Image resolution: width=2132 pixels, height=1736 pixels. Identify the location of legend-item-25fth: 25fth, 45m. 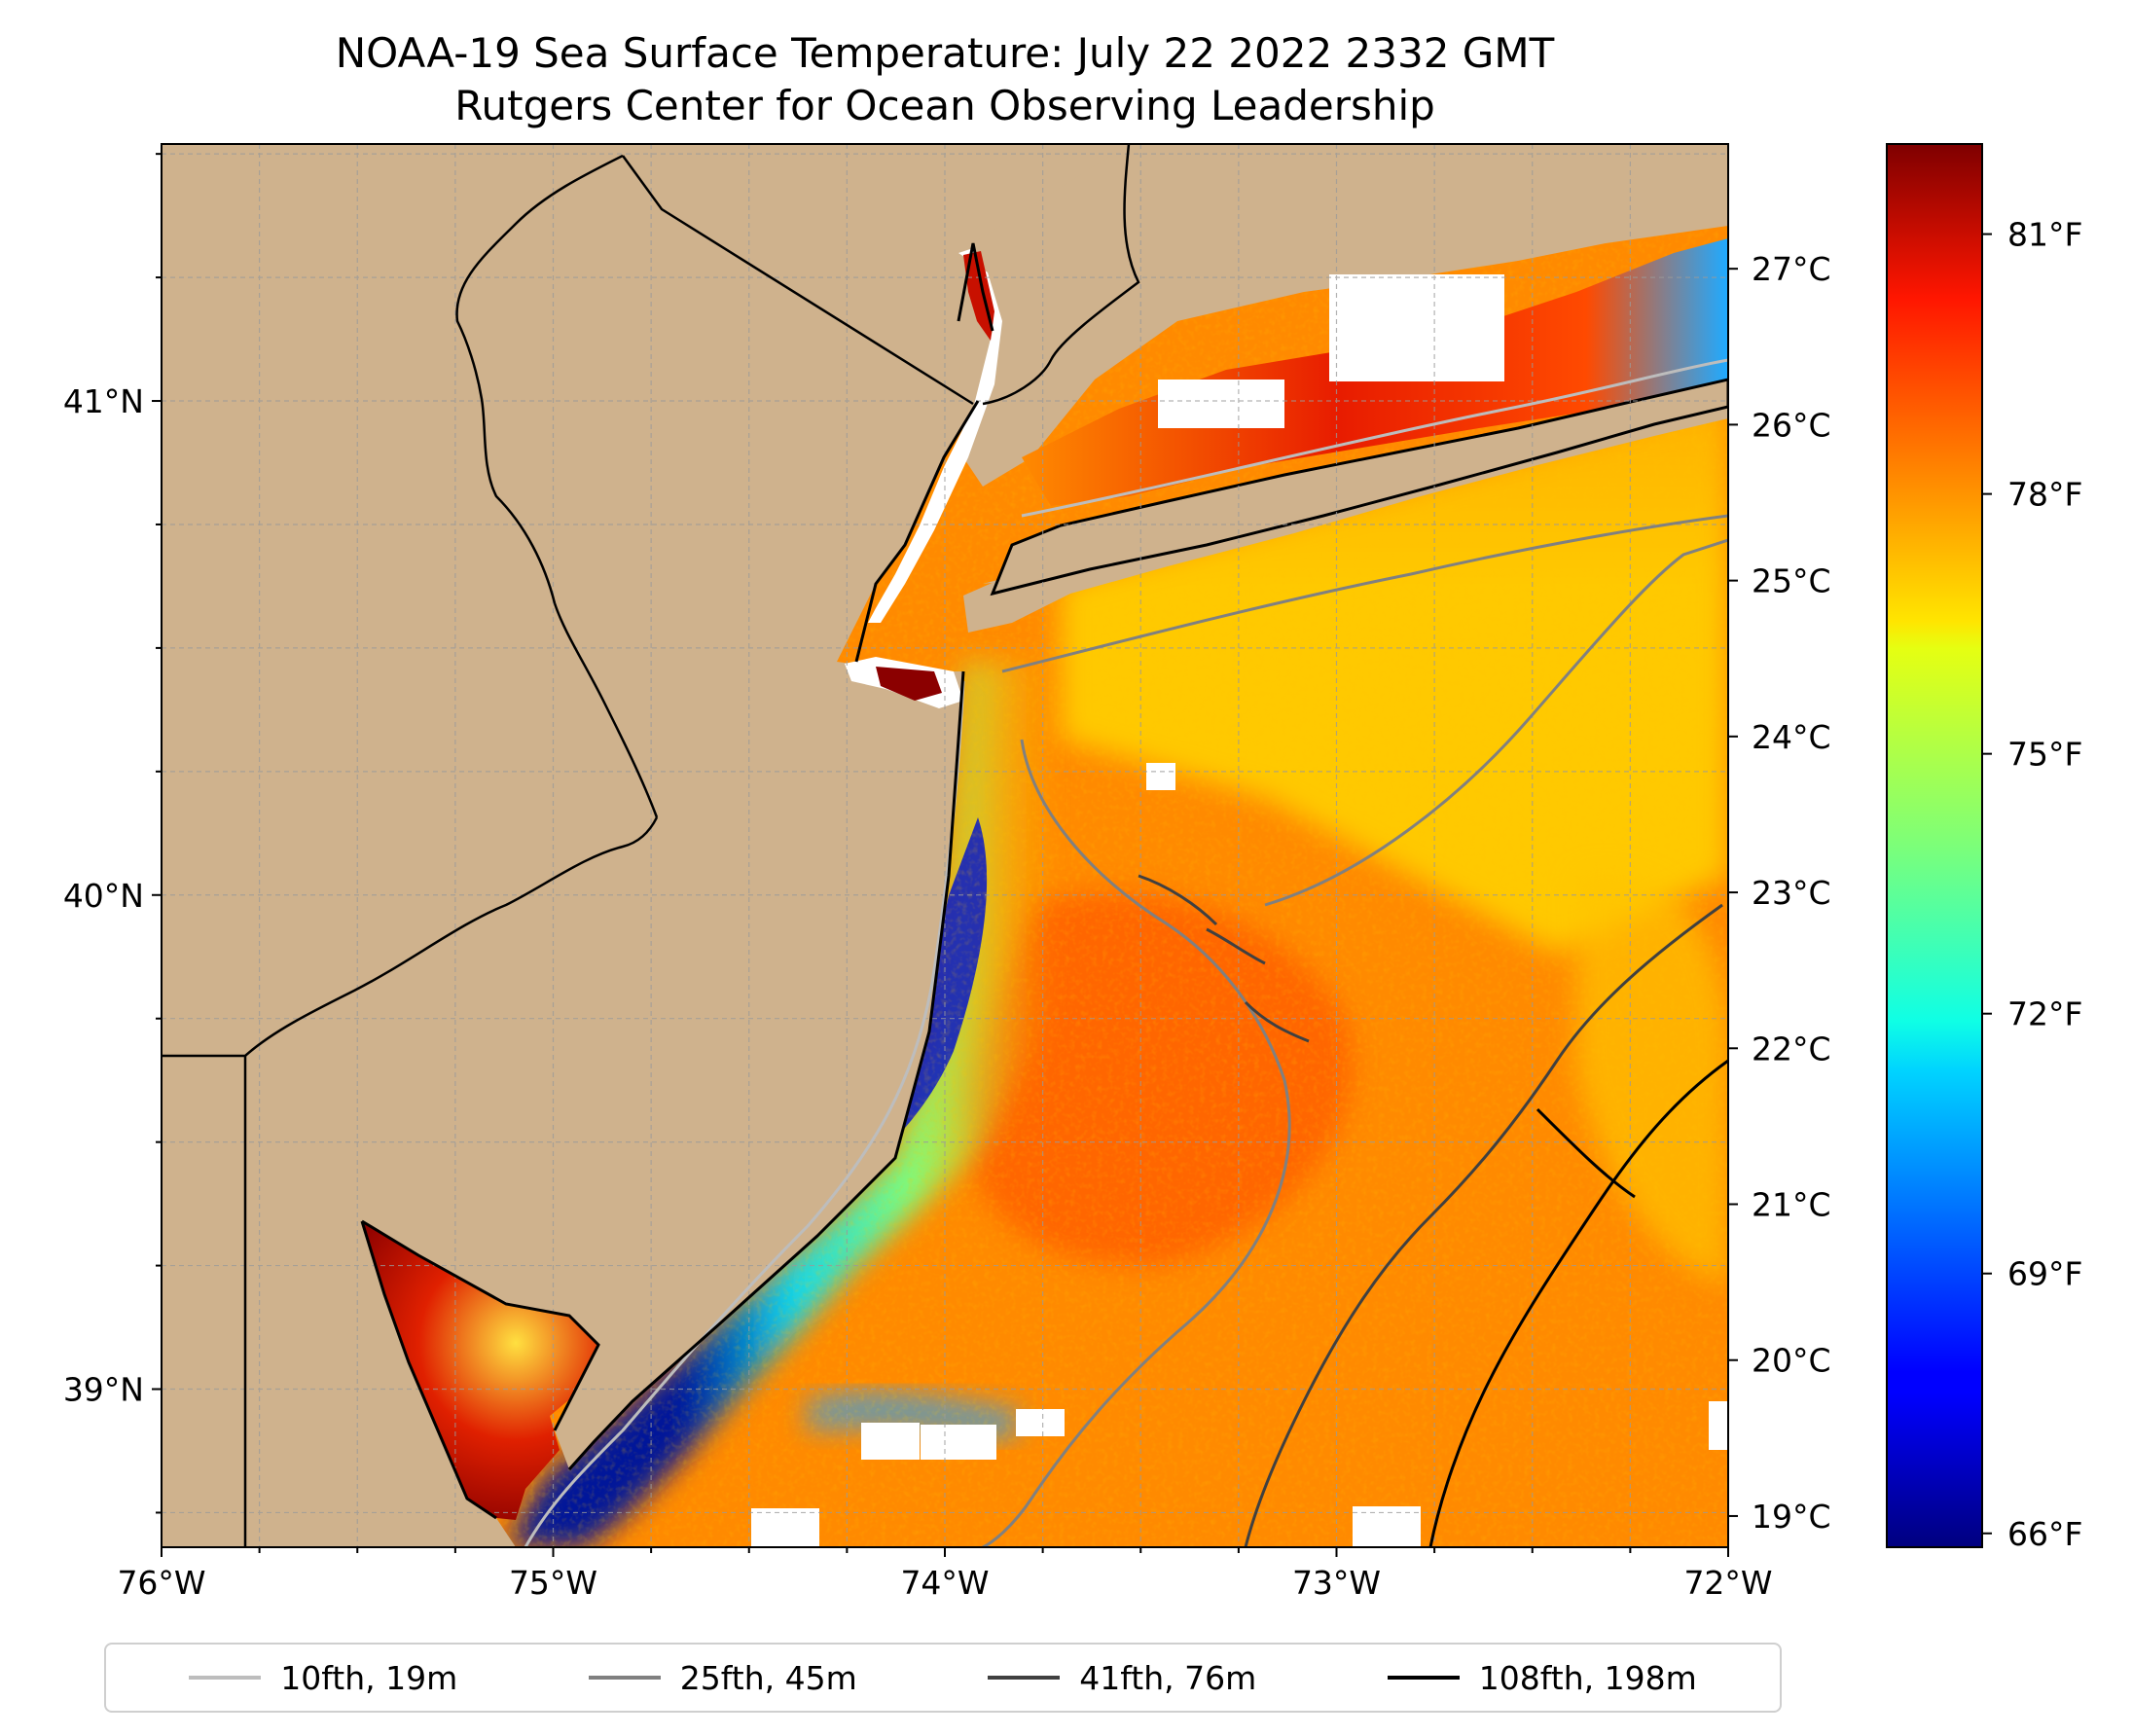
(722, 1678).